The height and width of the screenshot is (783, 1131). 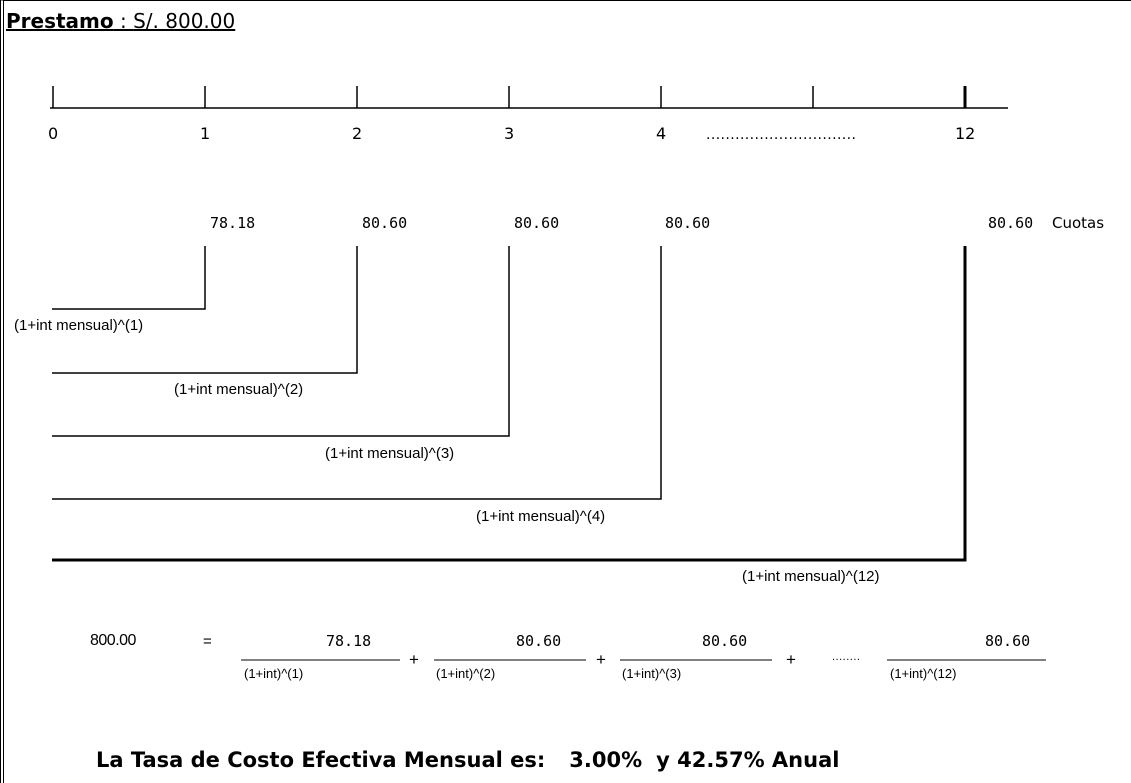 I want to click on period-label-2: 2, so click(x=357, y=133).